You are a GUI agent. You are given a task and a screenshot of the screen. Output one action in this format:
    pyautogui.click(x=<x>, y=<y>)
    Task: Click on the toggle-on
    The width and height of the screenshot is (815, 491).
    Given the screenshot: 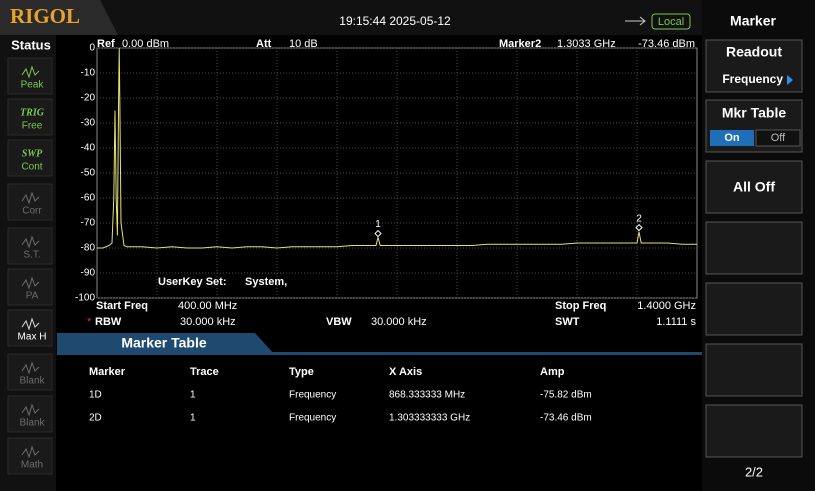 What is the action you would take?
    pyautogui.click(x=732, y=138)
    